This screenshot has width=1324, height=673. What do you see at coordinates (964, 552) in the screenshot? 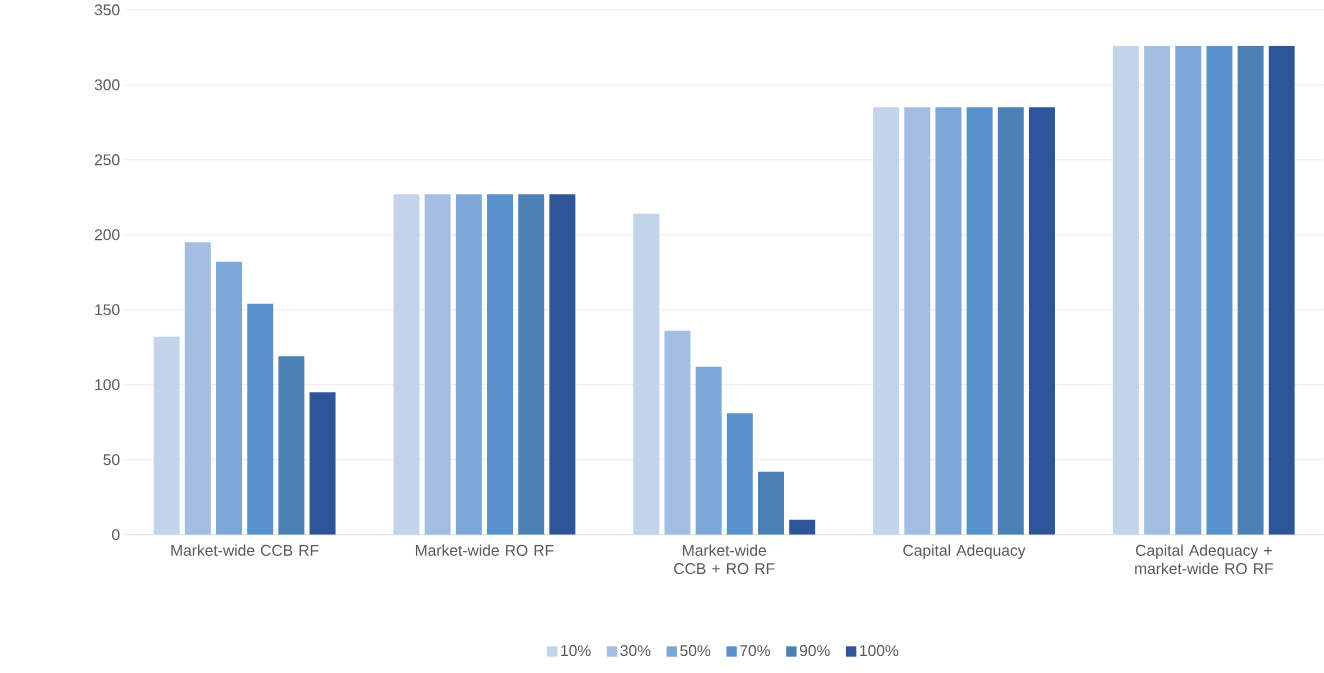
I see `x-tick-label: Capital Adequacy` at bounding box center [964, 552].